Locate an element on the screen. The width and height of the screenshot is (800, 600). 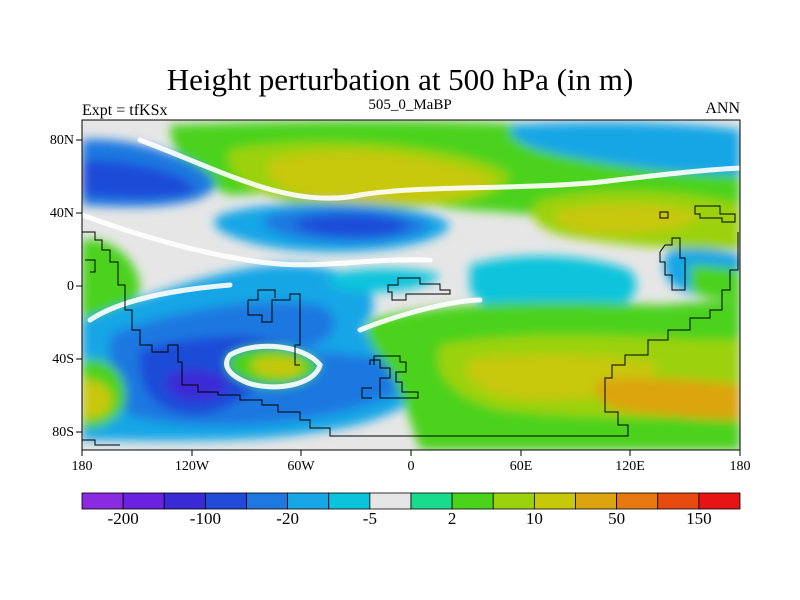
y-tick-label: 0 is located at coordinates (70, 286).